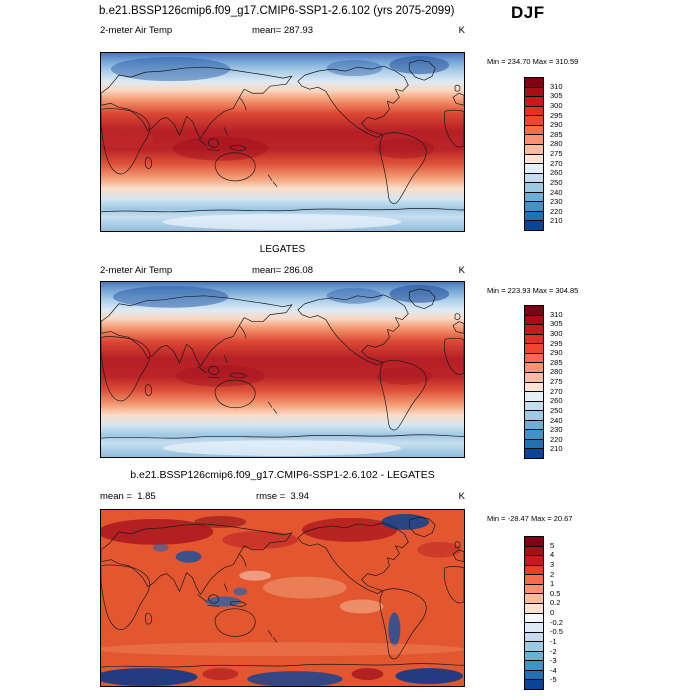  What do you see at coordinates (556, 163) in the screenshot?
I see `colorbar-tick-label: 270` at bounding box center [556, 163].